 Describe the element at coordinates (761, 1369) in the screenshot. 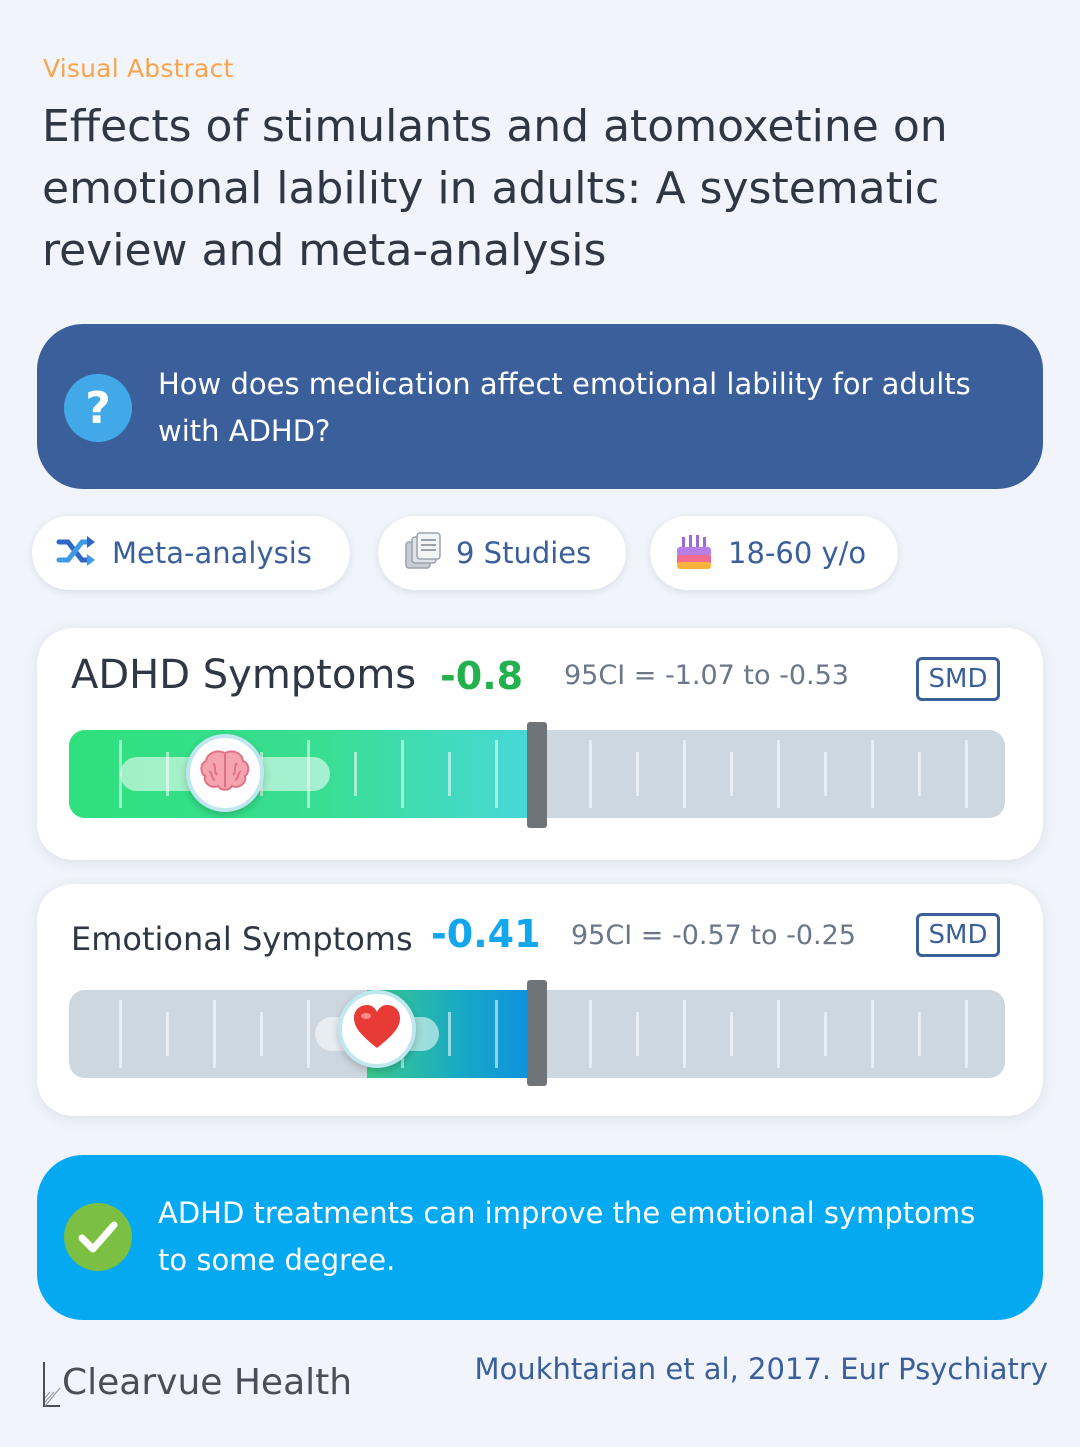

I see `citation: Moukhtarian et al, 2017. Eur Psychiatry` at that location.